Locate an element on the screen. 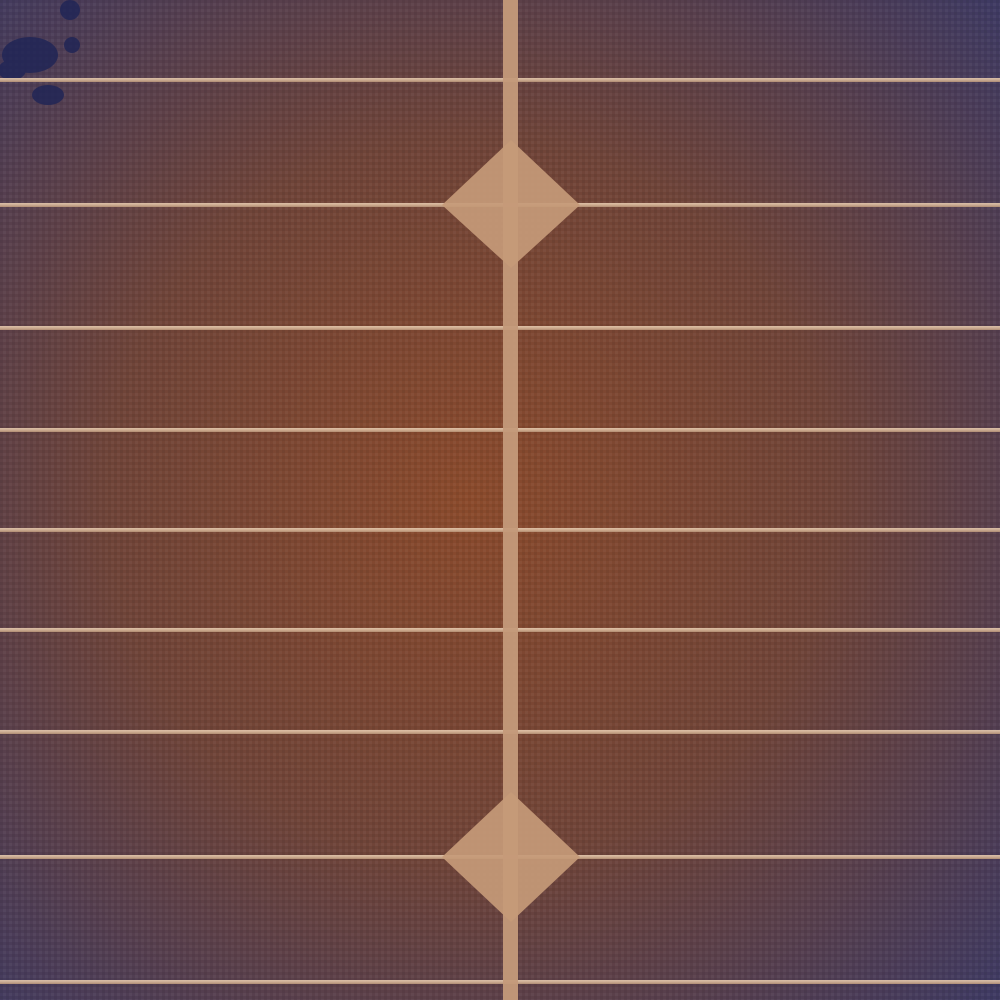 This screenshot has height=1000, width=1000. busbar-pad-top is located at coordinates (511, 204).